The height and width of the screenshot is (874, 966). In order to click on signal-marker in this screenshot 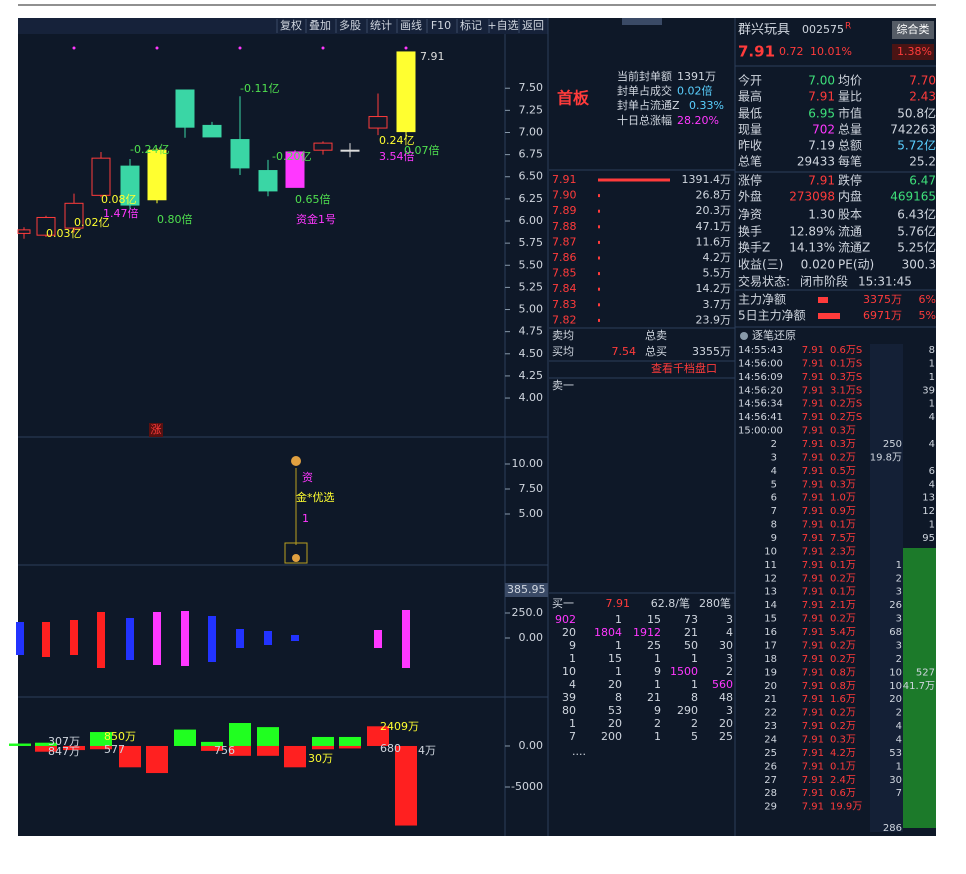, I will do `click(296, 516)`.